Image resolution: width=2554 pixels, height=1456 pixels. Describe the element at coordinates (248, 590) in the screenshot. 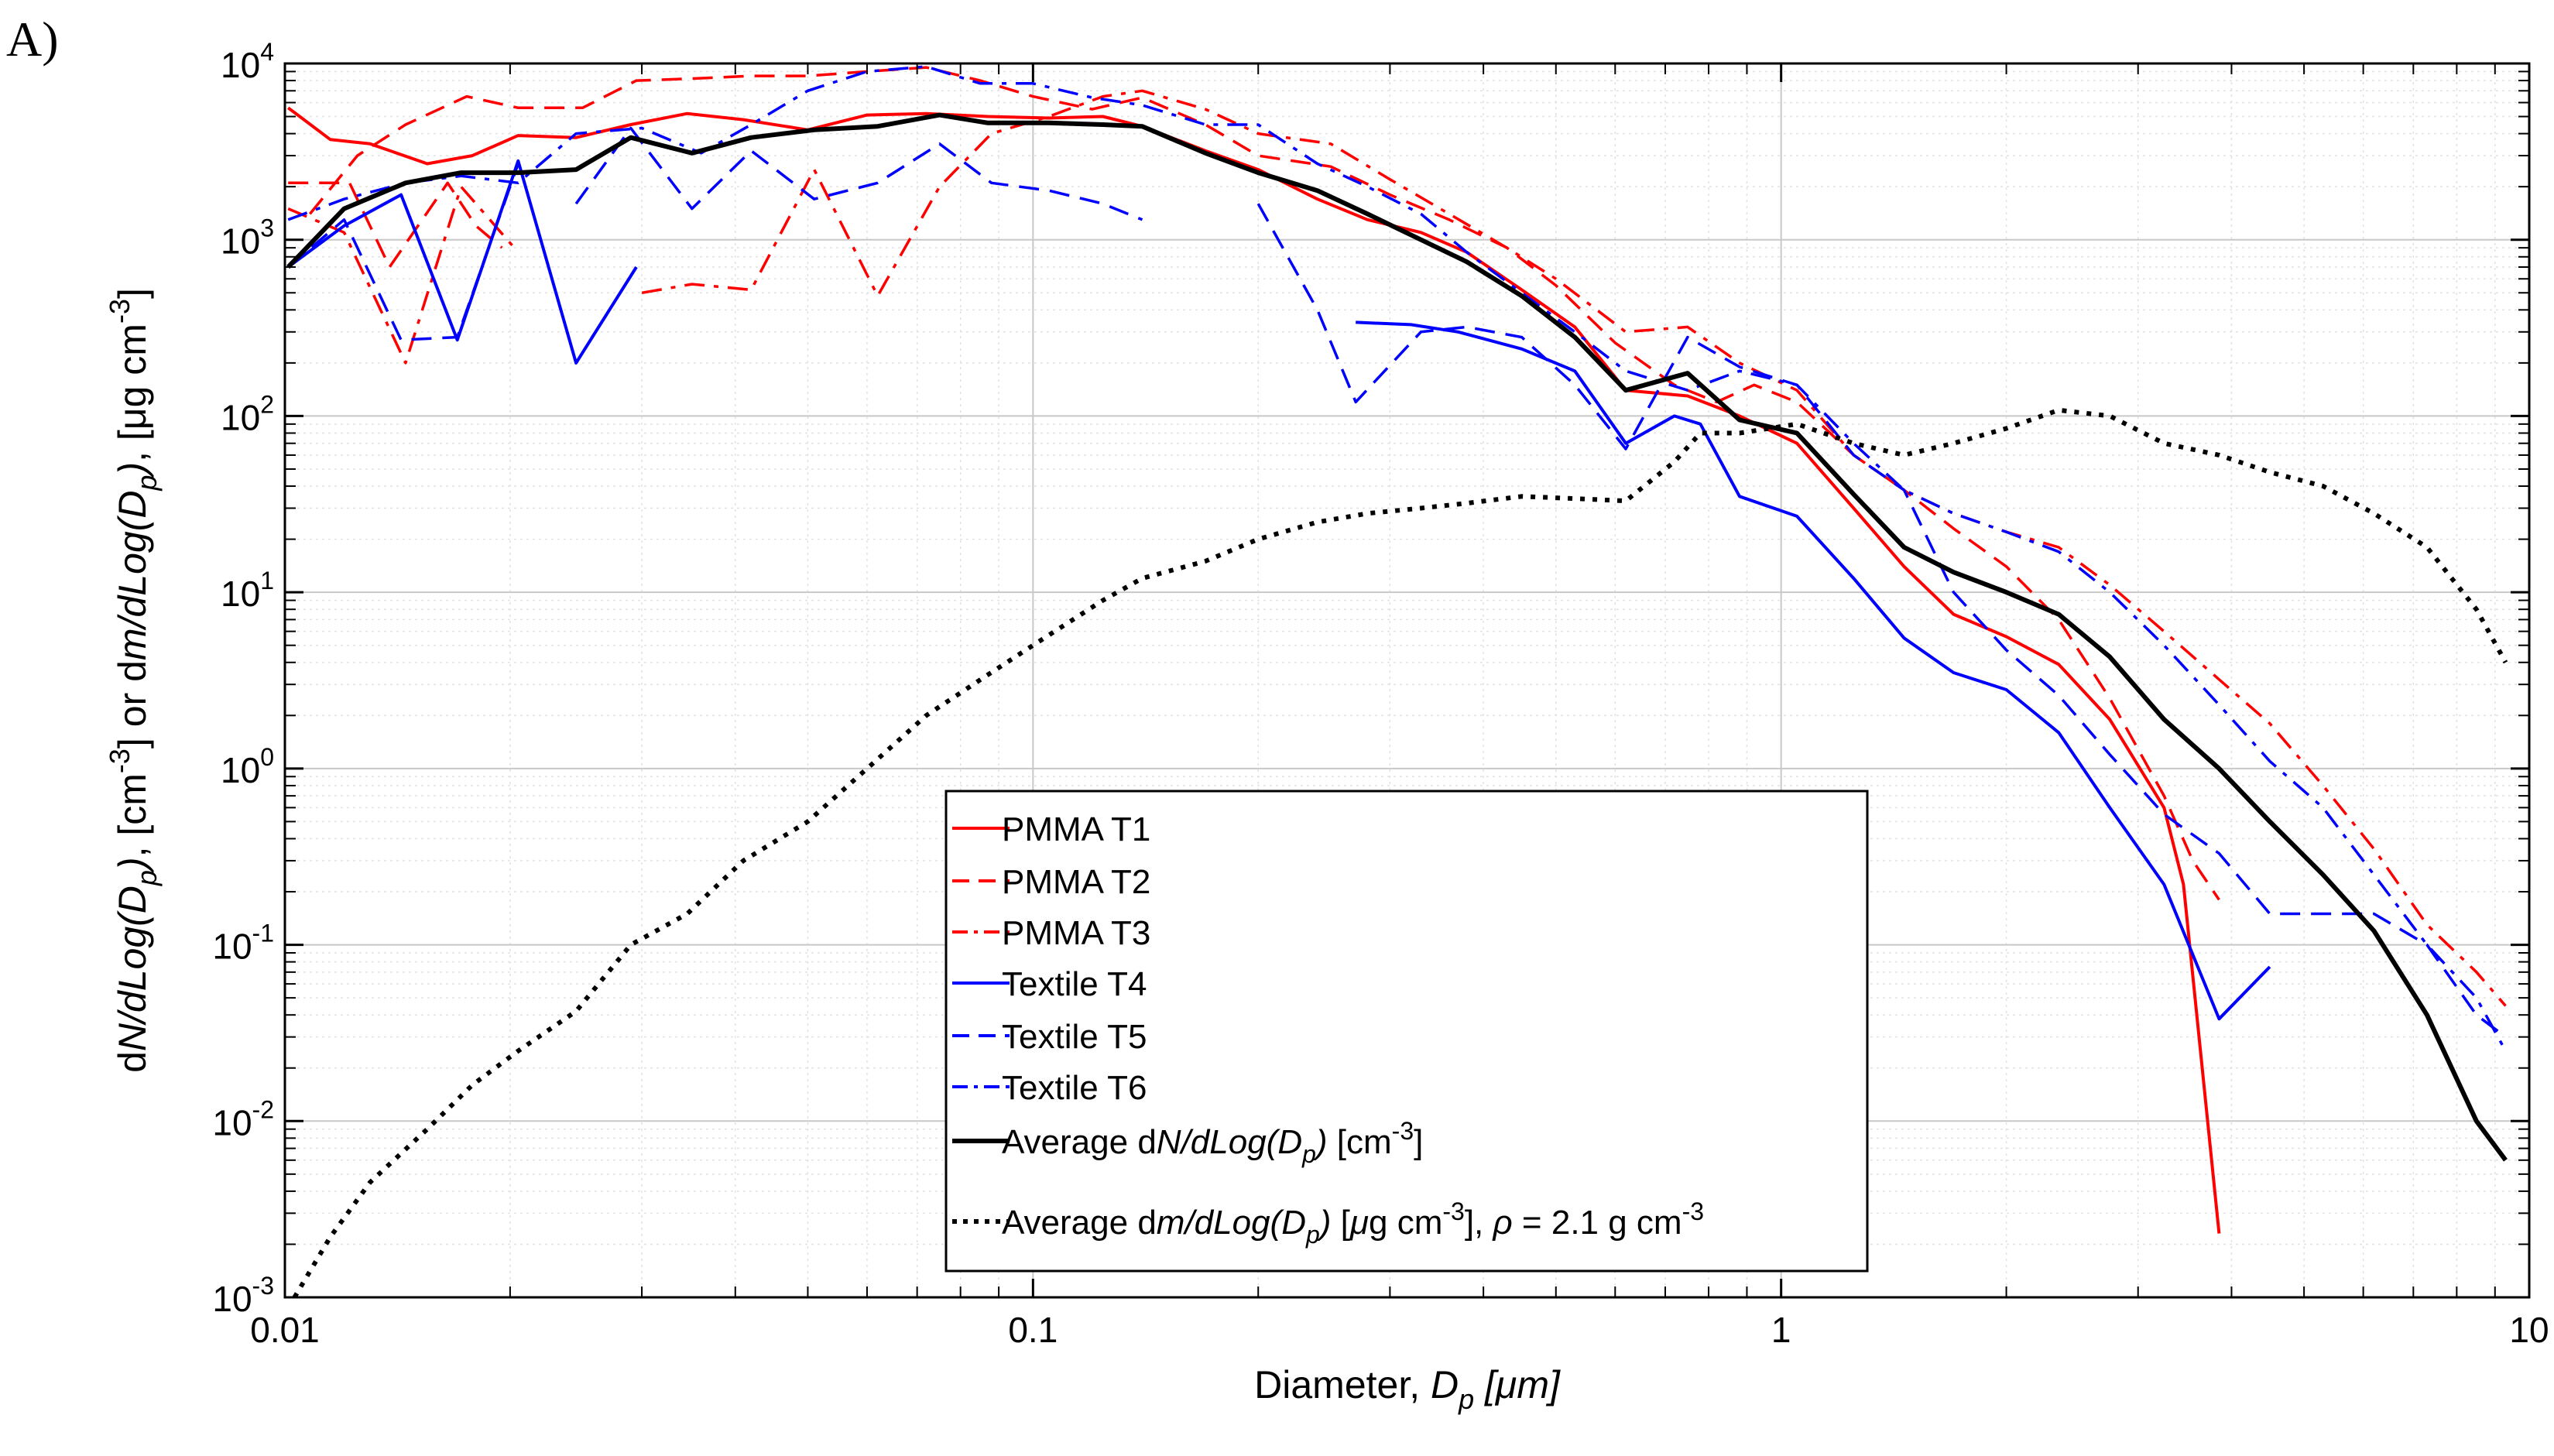

I see `y-tick-label: 10¹` at that location.